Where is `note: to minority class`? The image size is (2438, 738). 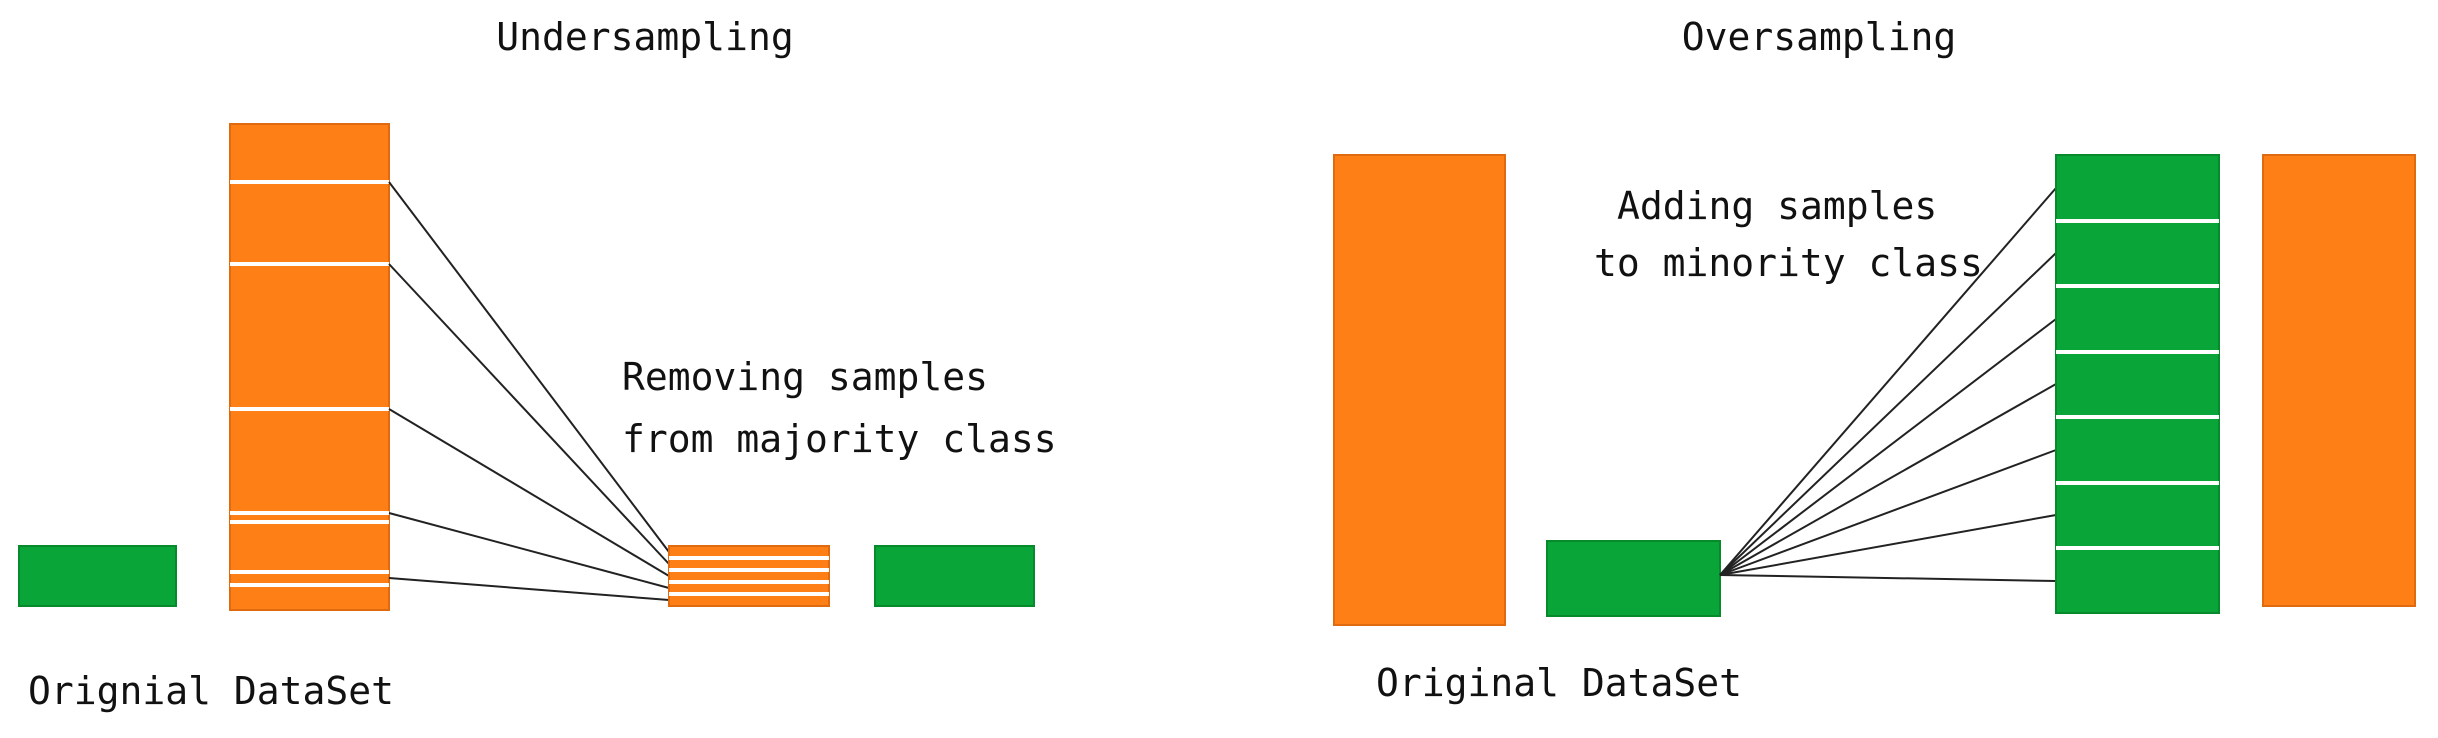
note: to minority class is located at coordinates (1788, 263).